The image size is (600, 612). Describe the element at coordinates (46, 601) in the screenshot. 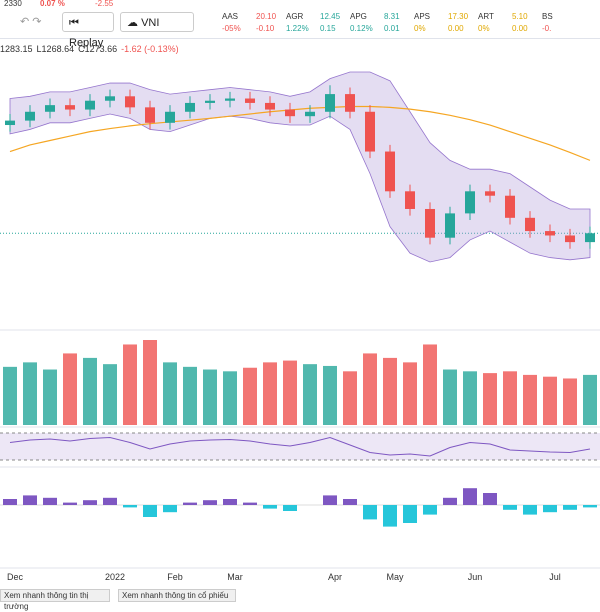

I see `label: Xem nhanh thông tin thị trường` at that location.